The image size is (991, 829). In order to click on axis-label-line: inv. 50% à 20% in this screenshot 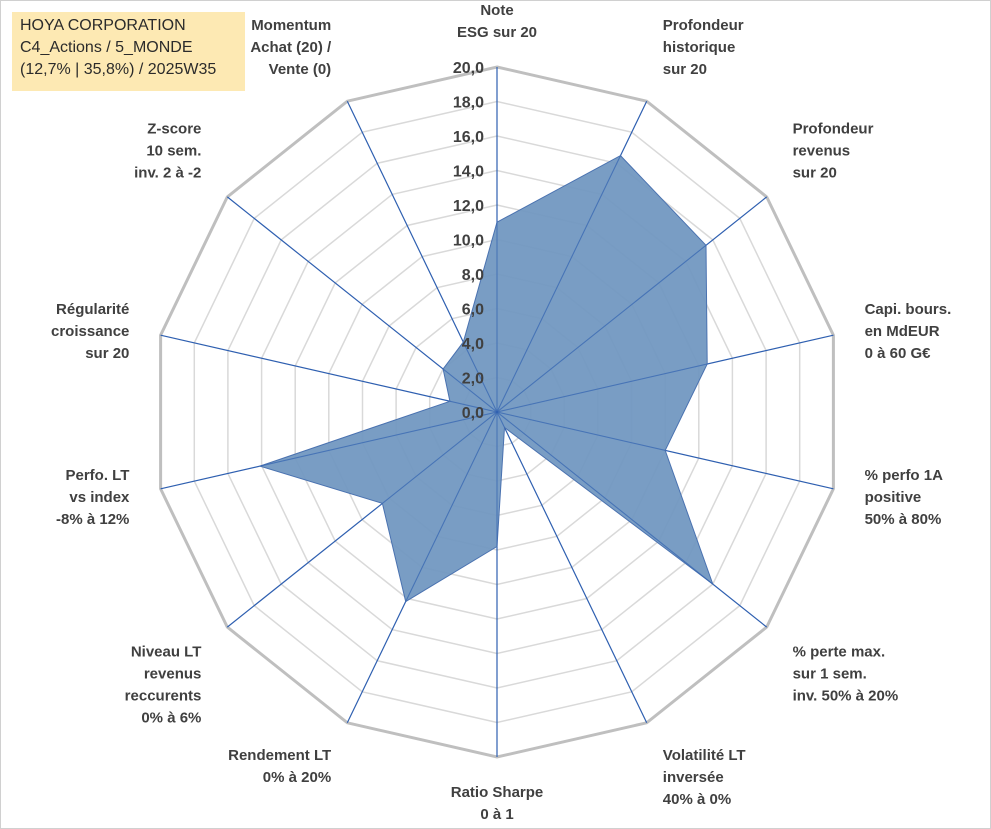, I will do `click(846, 696)`.